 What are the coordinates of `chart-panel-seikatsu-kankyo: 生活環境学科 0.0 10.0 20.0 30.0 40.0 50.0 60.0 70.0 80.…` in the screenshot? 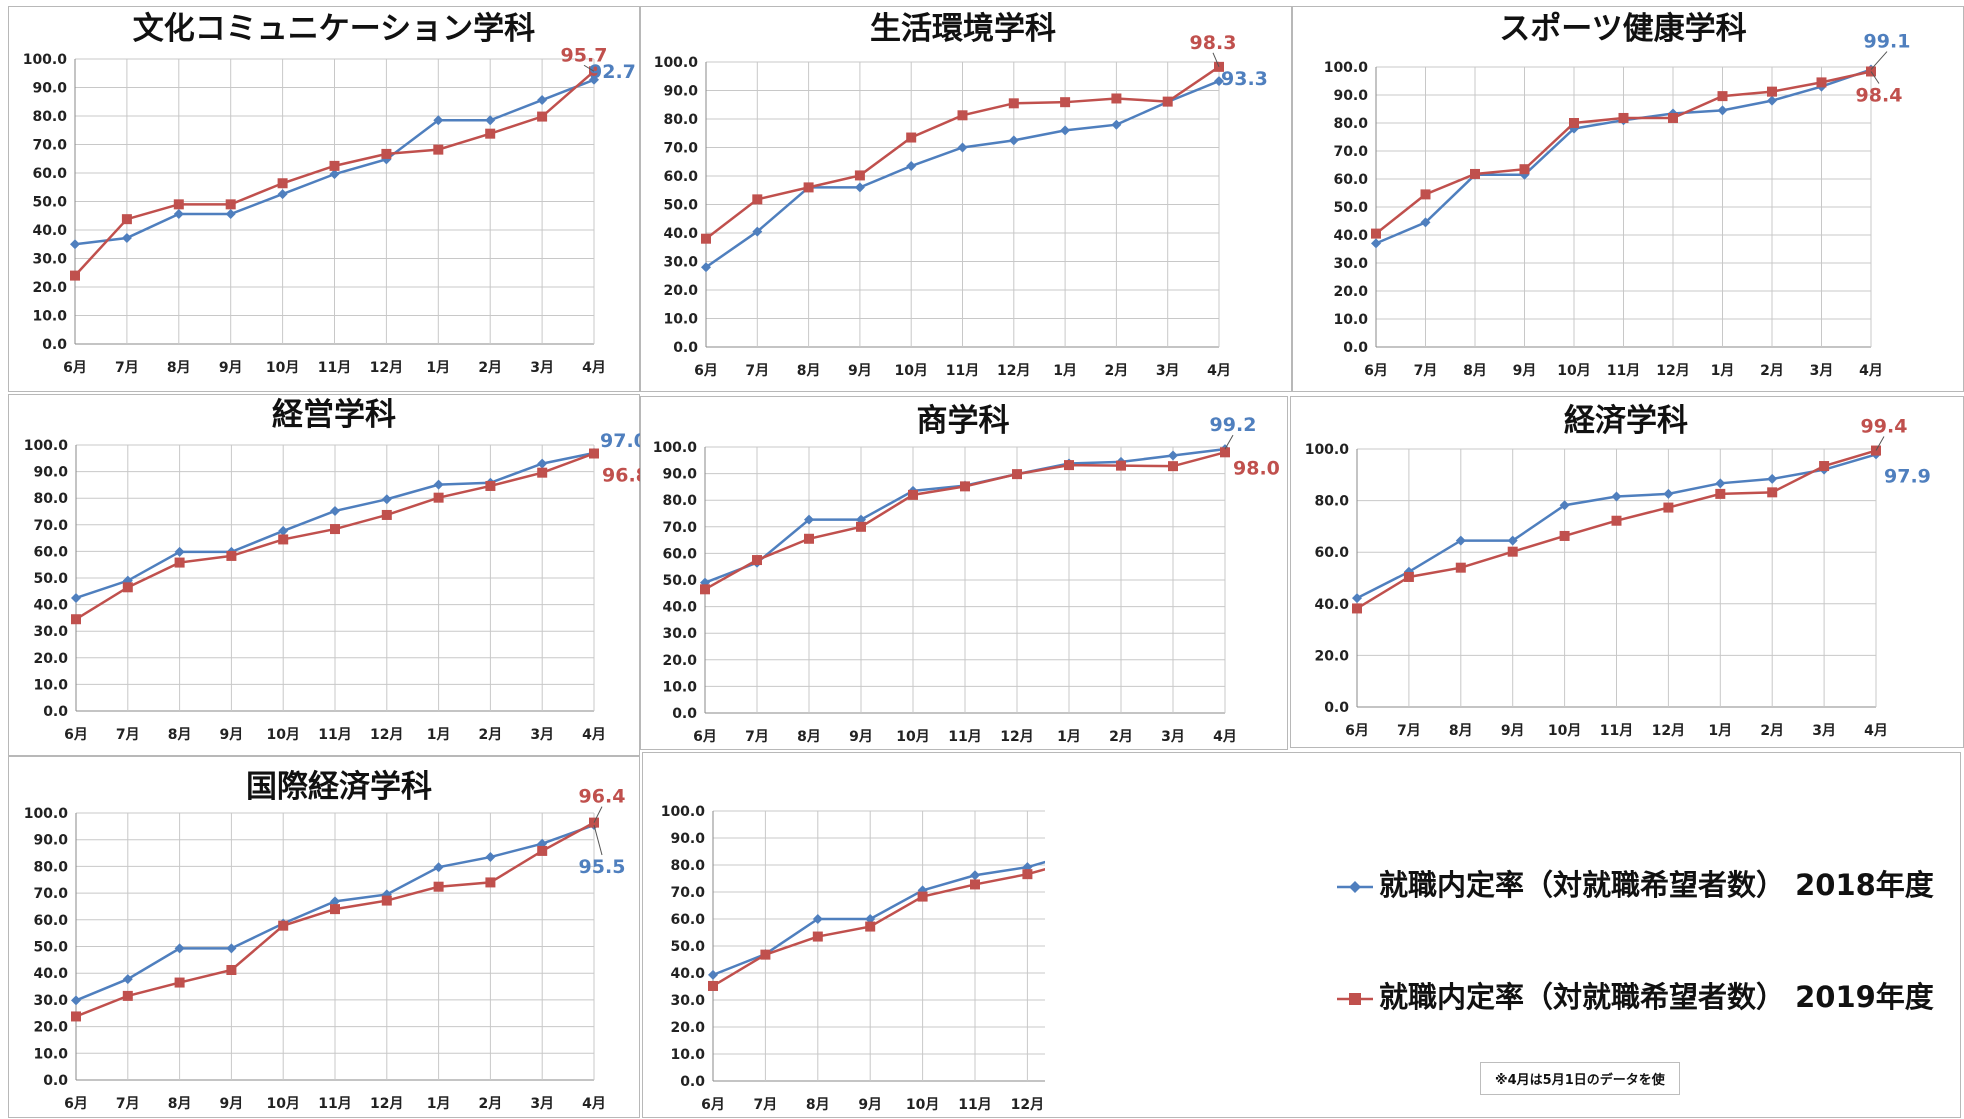 It's located at (966, 199).